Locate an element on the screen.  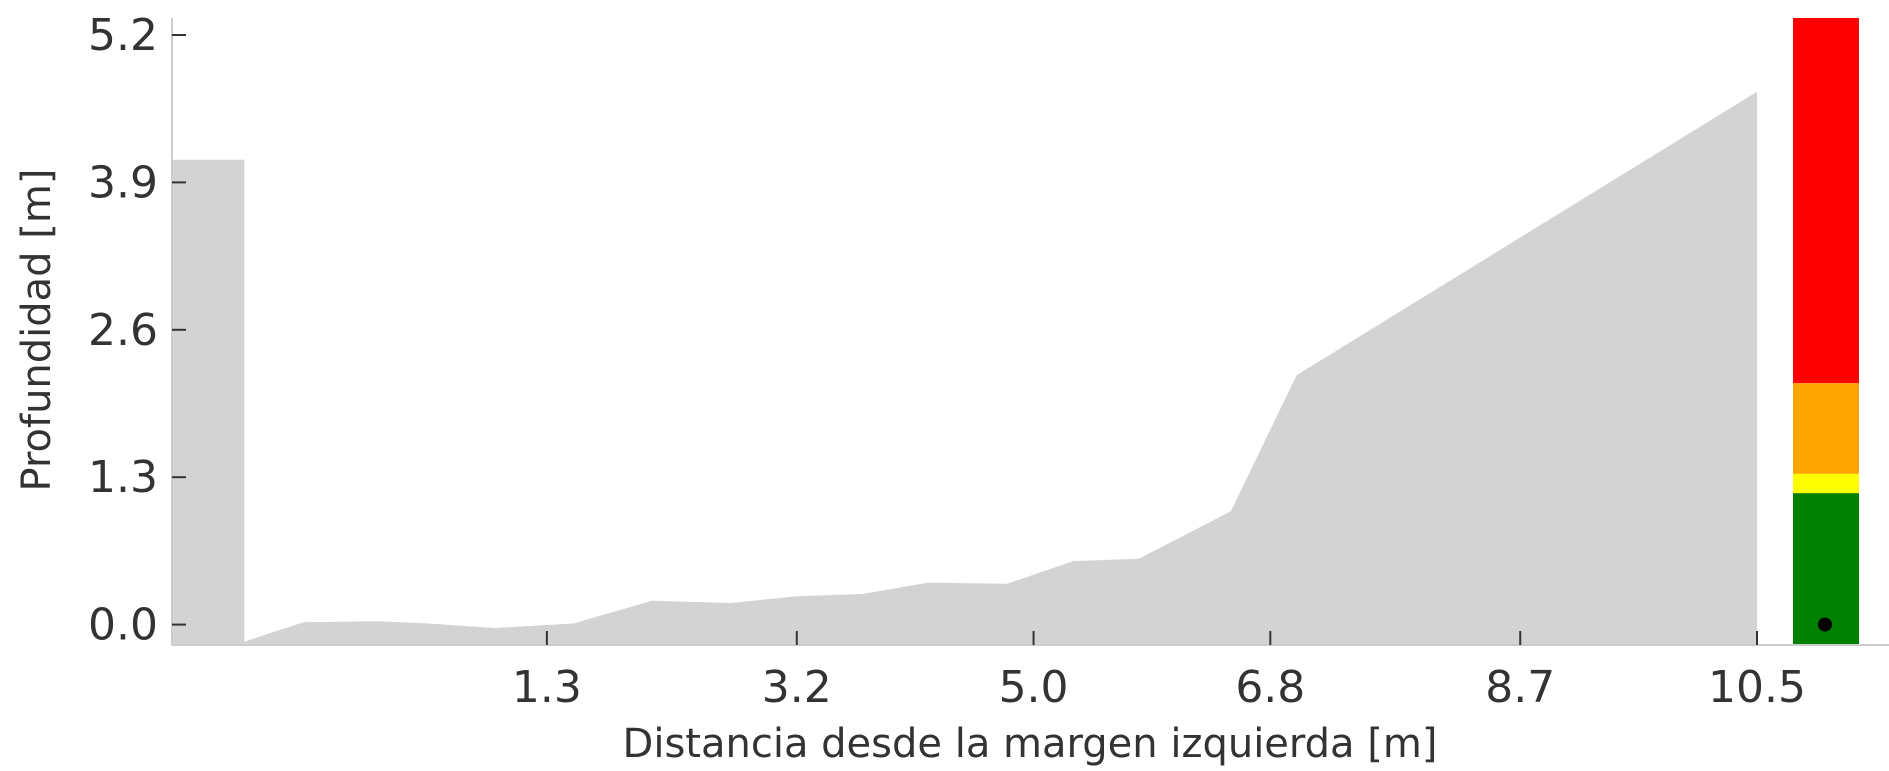
x-tick-label: 10.5 is located at coordinates (1757, 687).